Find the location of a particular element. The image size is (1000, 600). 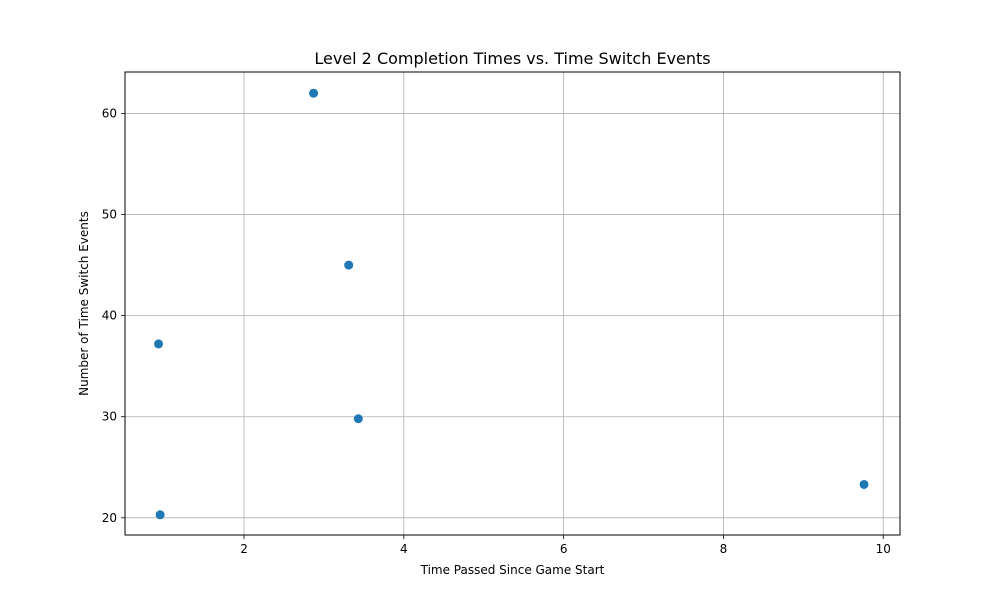

y-tick-label: 20 is located at coordinates (109, 518).